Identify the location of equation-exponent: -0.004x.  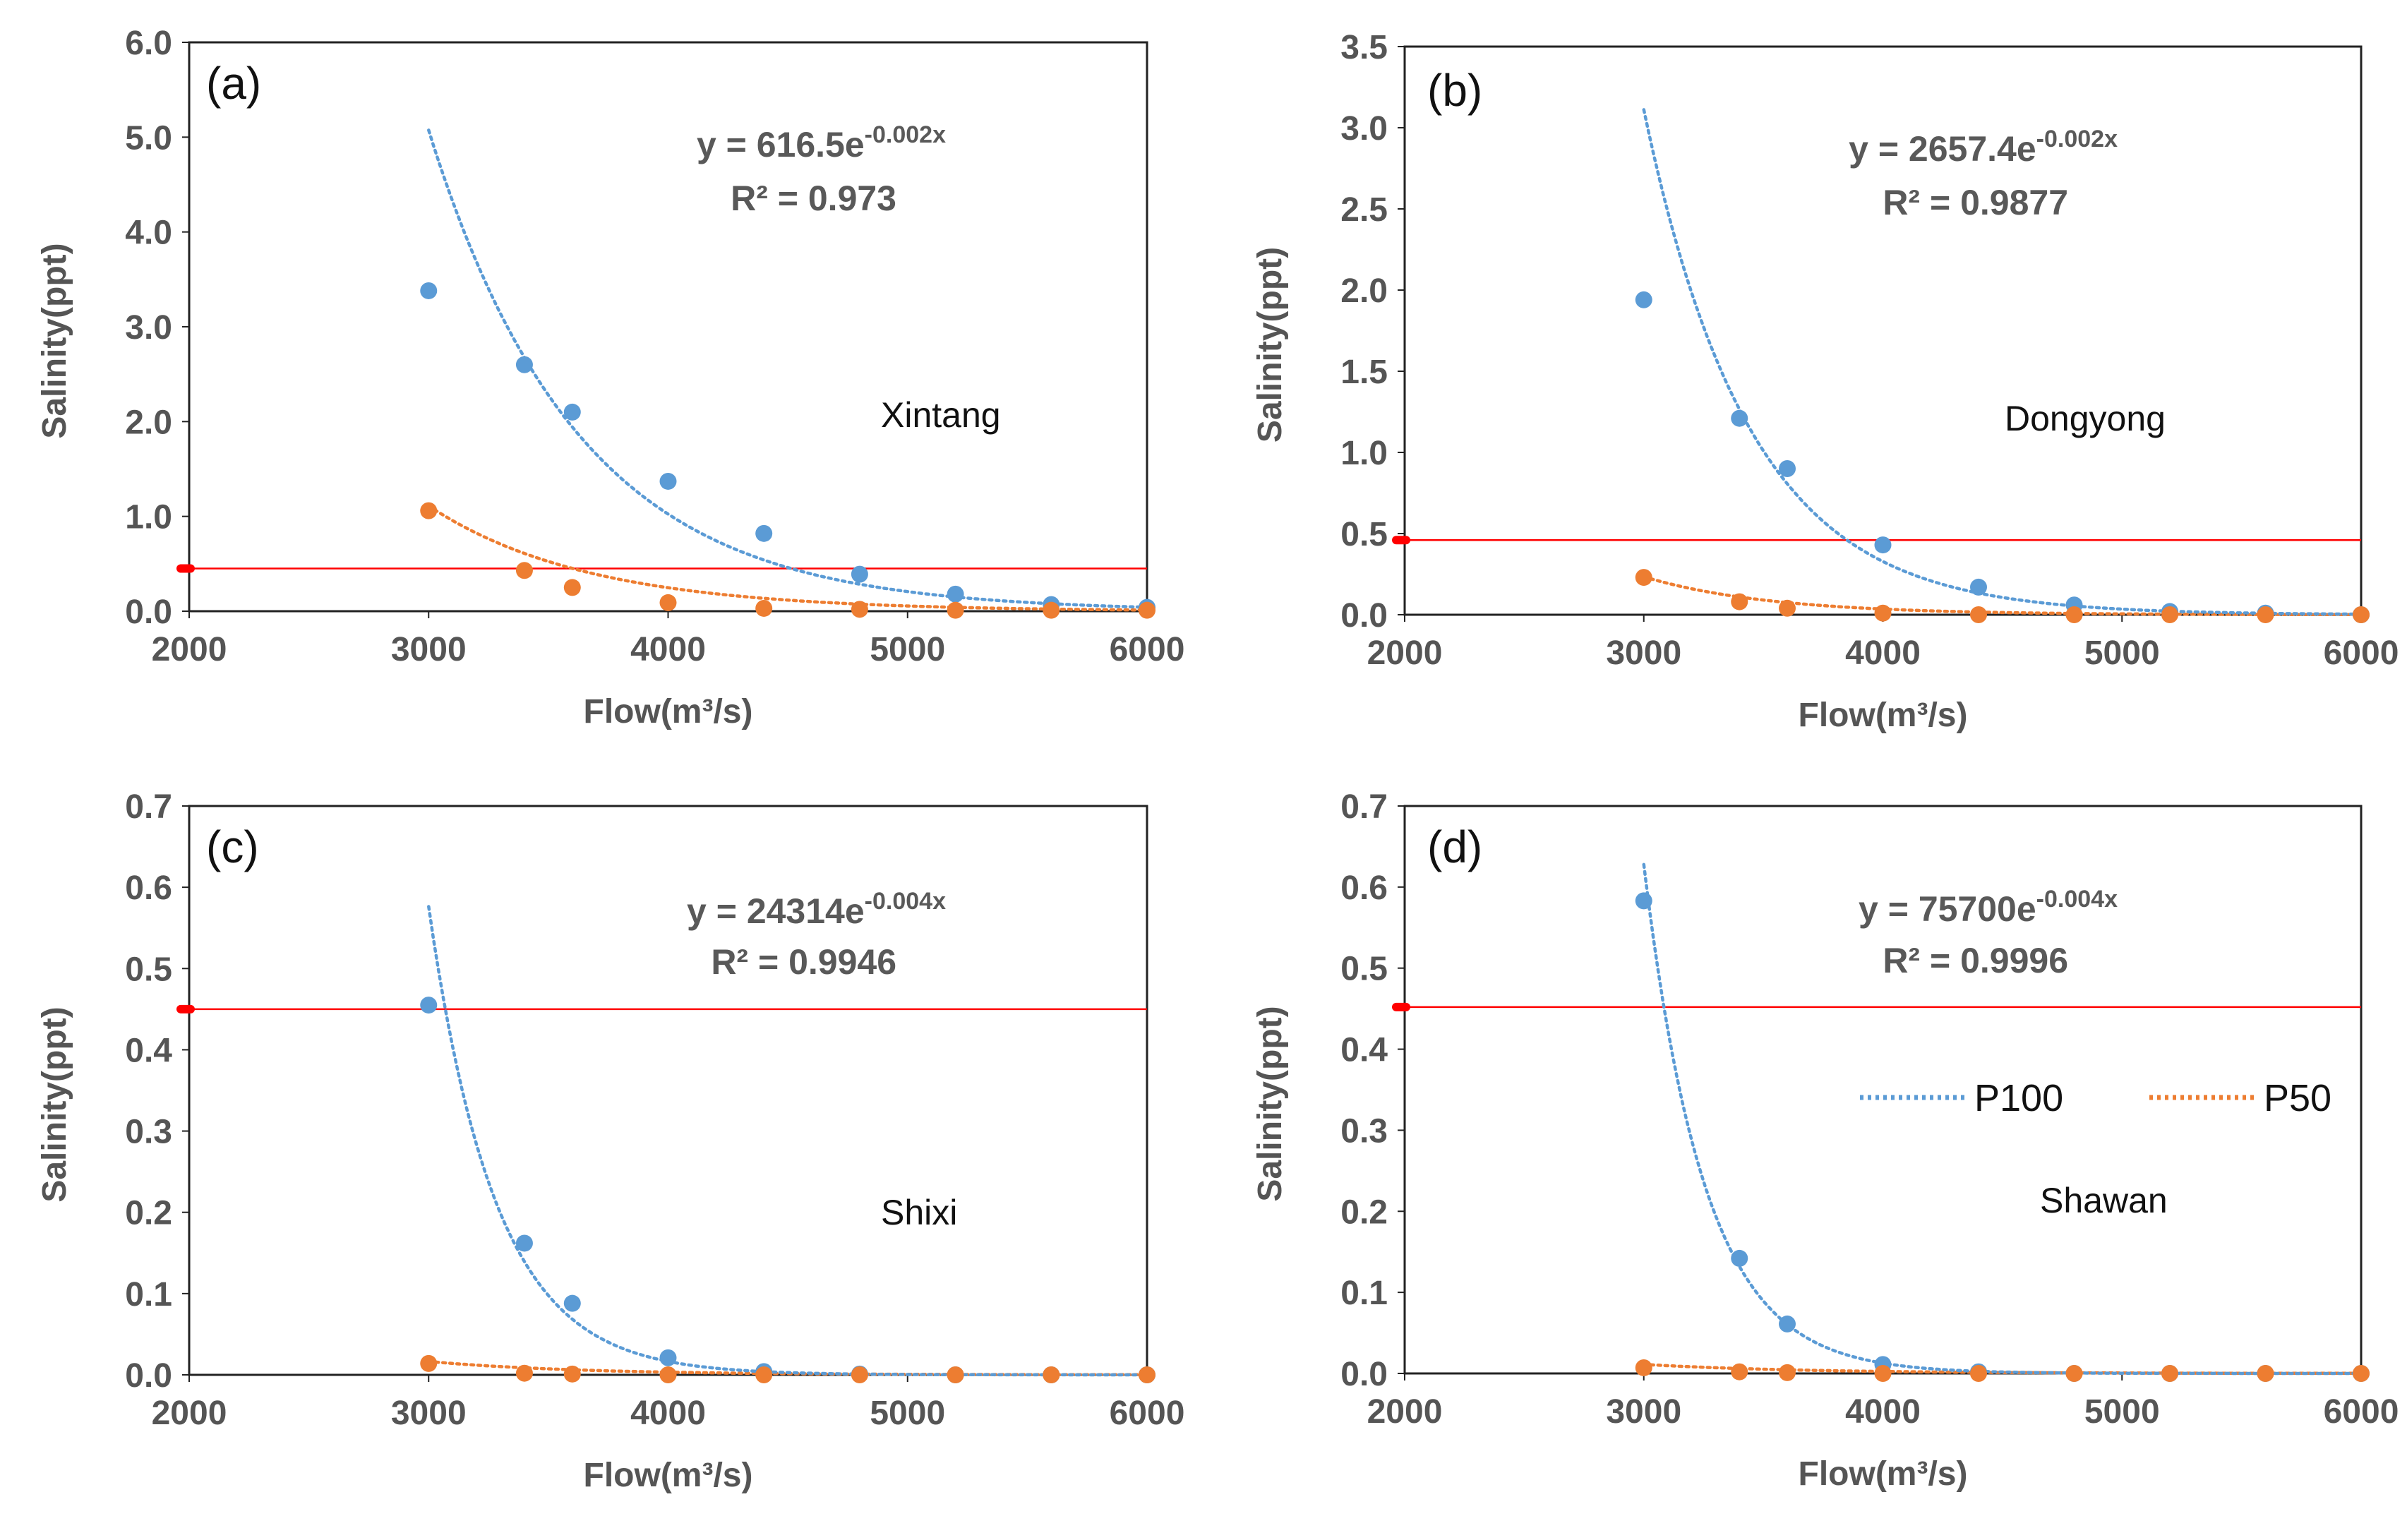
(2077, 899).